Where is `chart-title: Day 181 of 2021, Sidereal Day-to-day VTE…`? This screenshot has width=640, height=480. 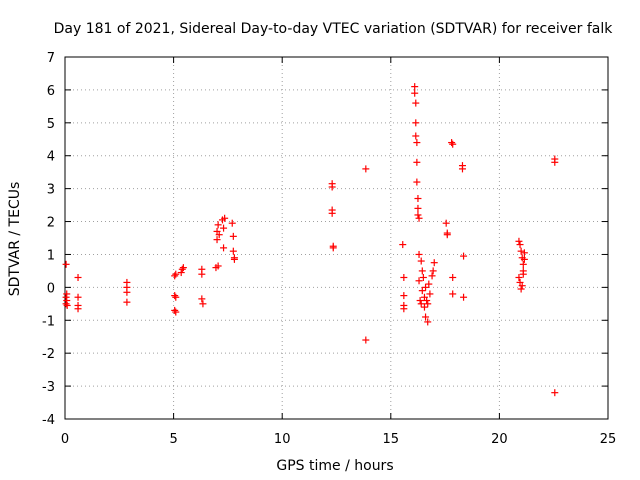
chart-title: Day 181 of 2021, Sidereal Day-to-day VTE… is located at coordinates (334, 29).